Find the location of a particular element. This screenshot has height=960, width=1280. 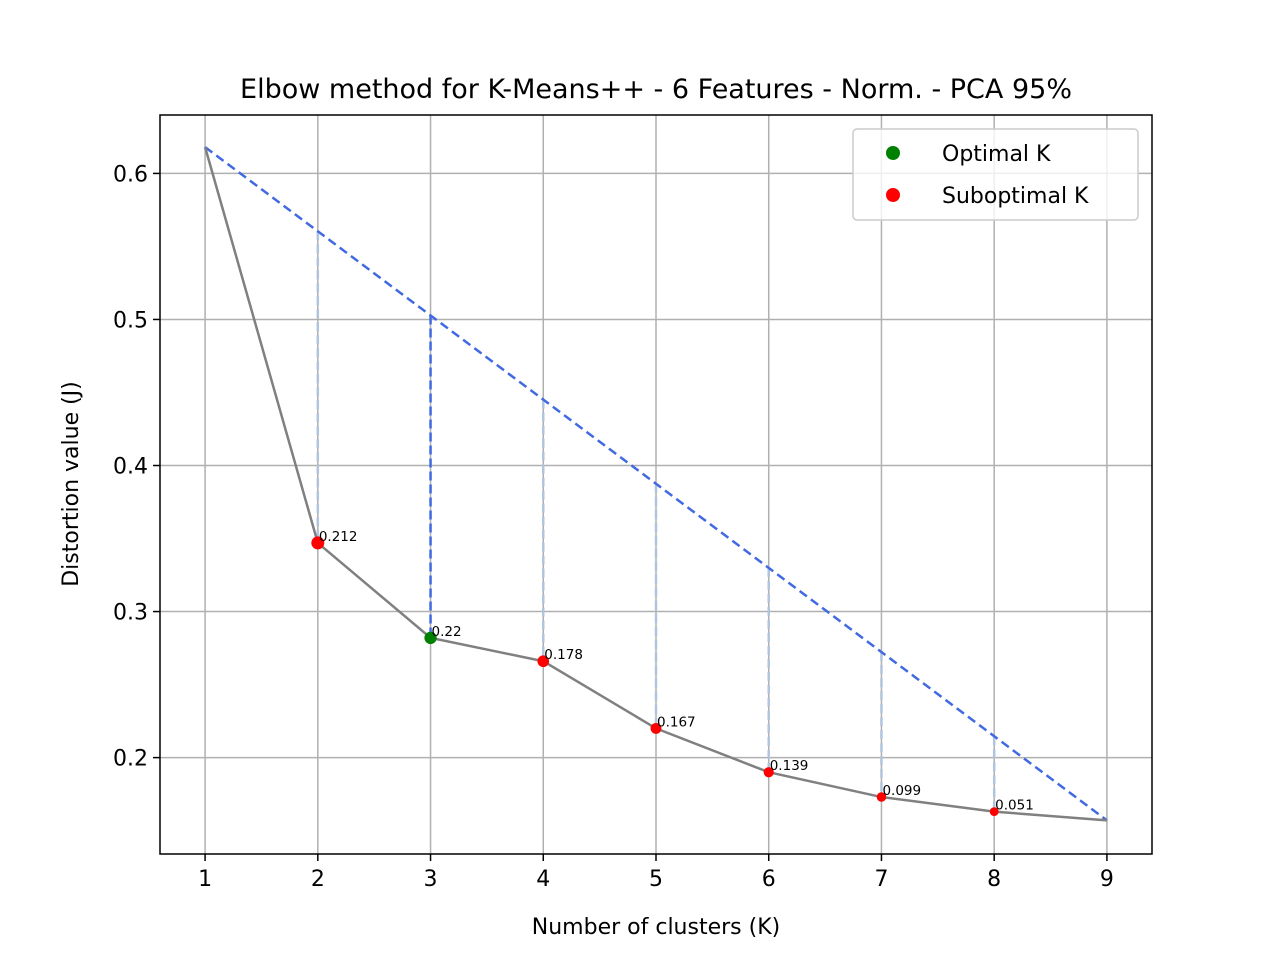

x-tick-label: 4 is located at coordinates (543, 879).